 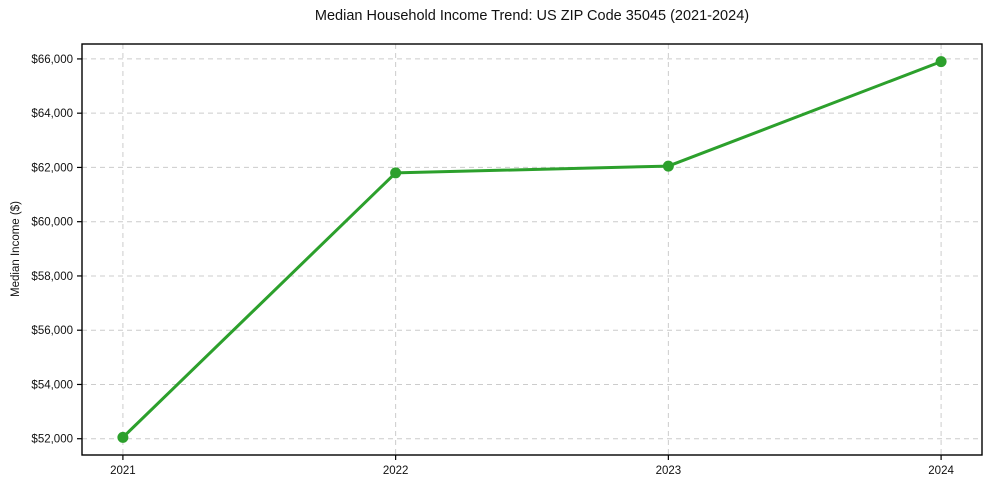 What do you see at coordinates (52, 331) in the screenshot?
I see `y-tick-label: $56,000` at bounding box center [52, 331].